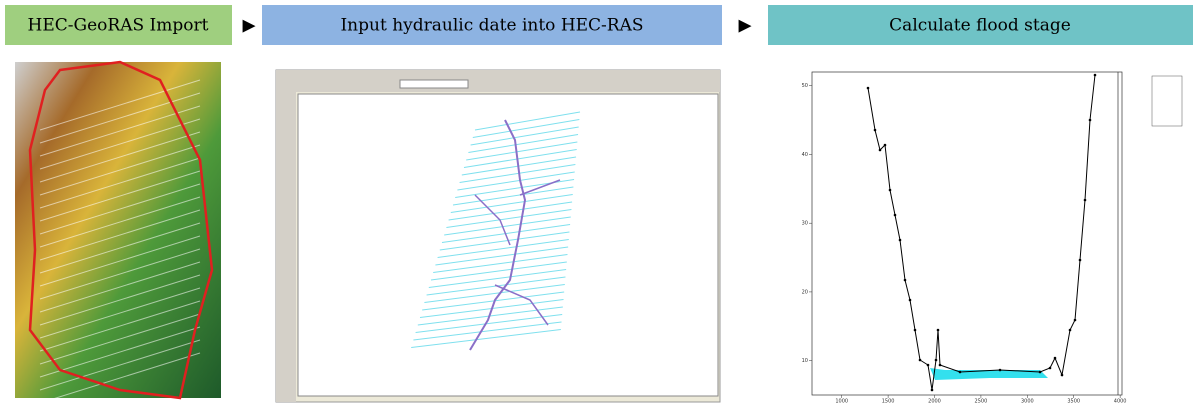  What do you see at coordinates (434, 84) in the screenshot?
I see `input` at bounding box center [434, 84].